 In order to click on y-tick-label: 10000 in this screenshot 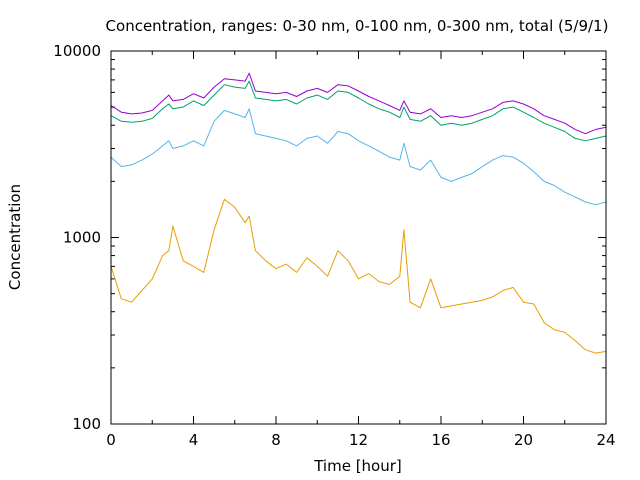, I will do `click(77, 51)`.